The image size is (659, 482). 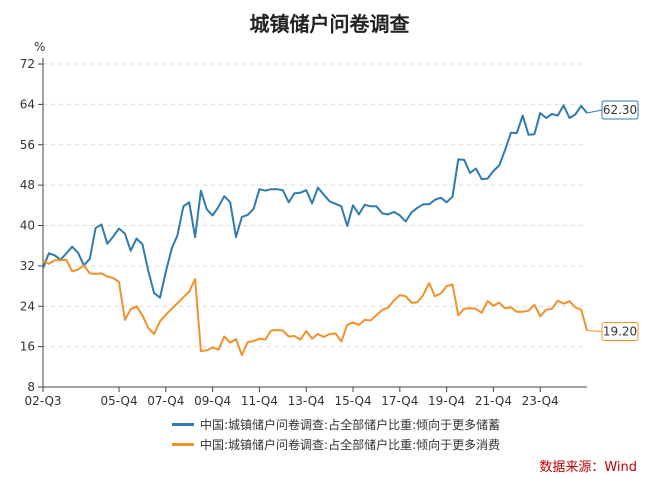 What do you see at coordinates (540, 401) in the screenshot?
I see `x-tick-label: 23-Q4` at bounding box center [540, 401].